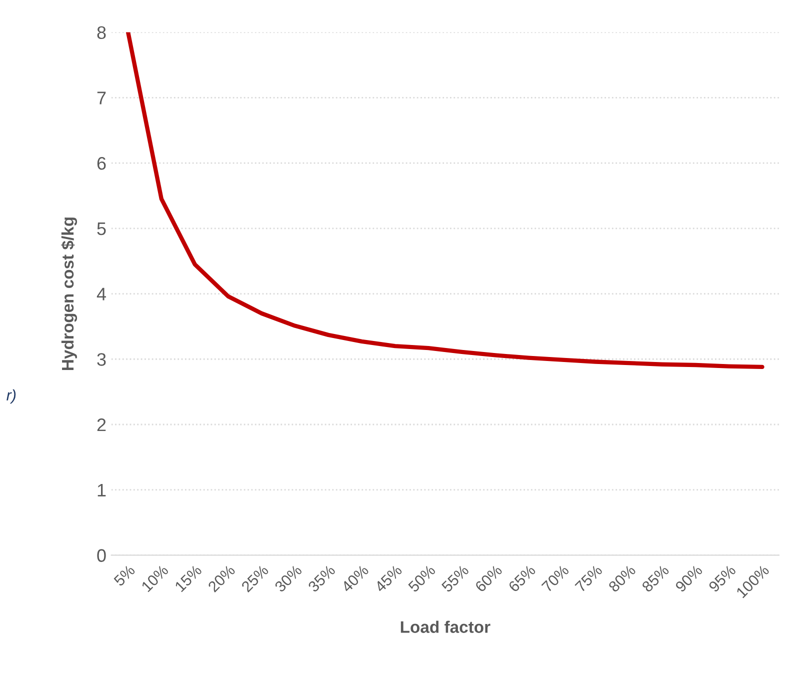 This screenshot has height=673, width=790. I want to click on y-axis-title: Hydrogen cost $/kg, so click(69, 294).